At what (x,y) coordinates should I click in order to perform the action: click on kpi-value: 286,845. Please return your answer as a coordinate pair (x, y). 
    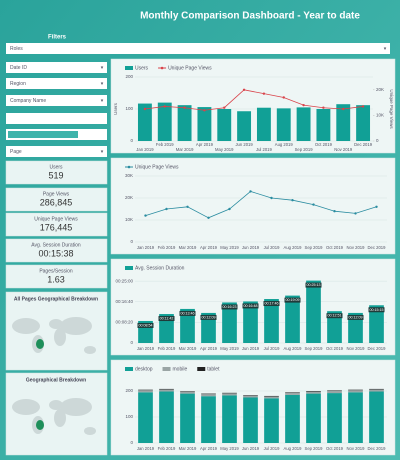
    Looking at the image, I should click on (56, 202).